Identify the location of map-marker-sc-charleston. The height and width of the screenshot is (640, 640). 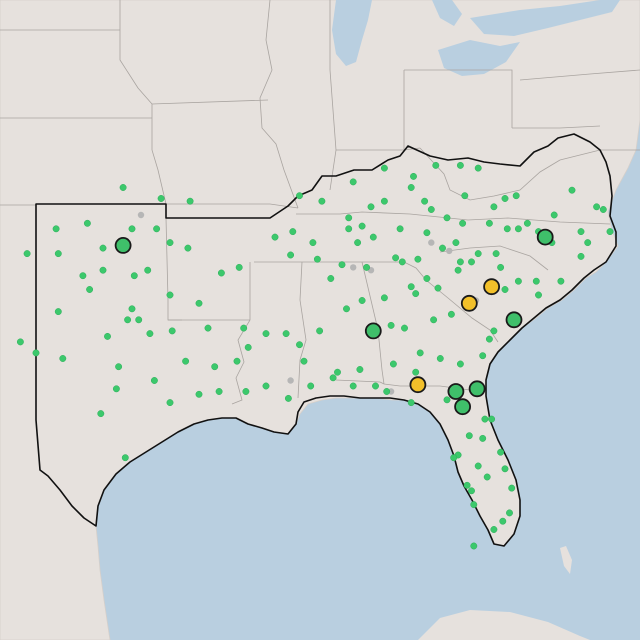
(514, 320).